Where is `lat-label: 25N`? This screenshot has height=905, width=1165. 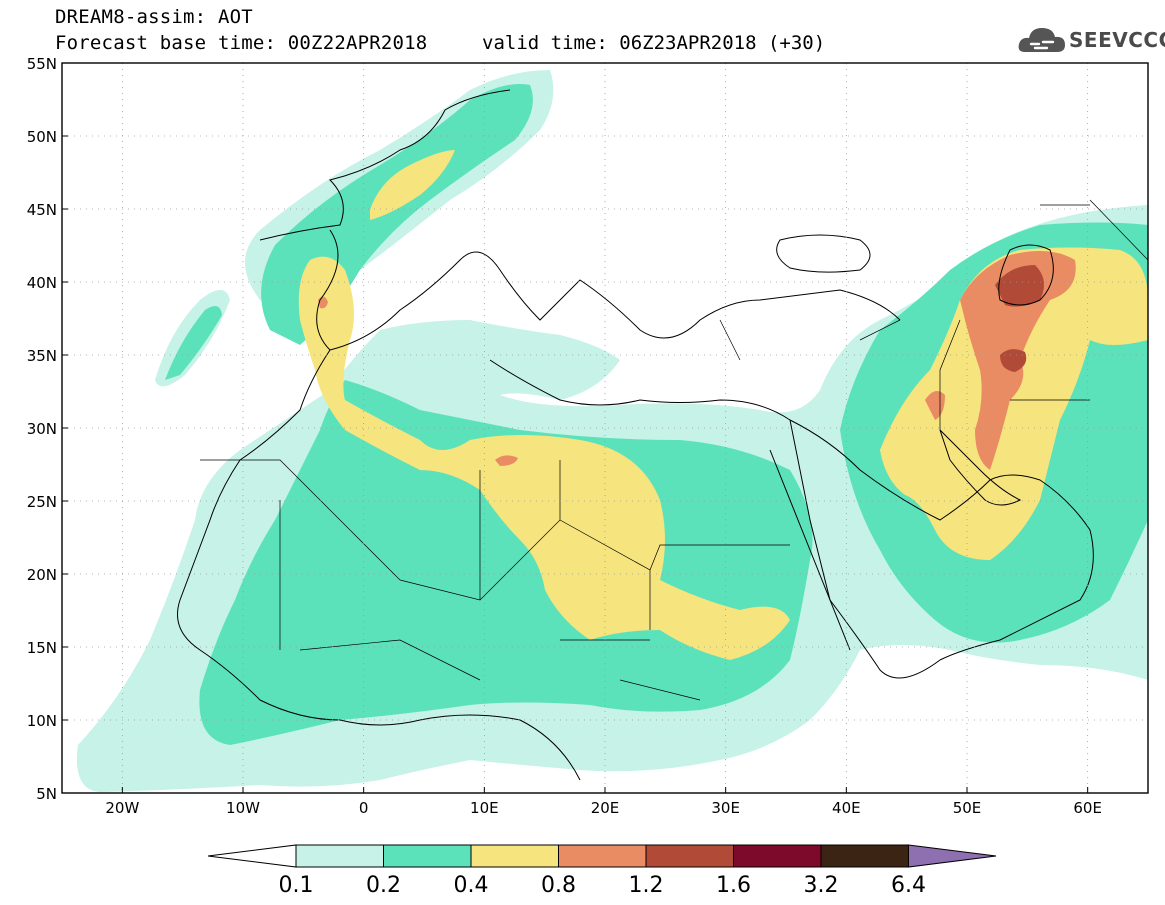
lat-label: 25N is located at coordinates (42, 502).